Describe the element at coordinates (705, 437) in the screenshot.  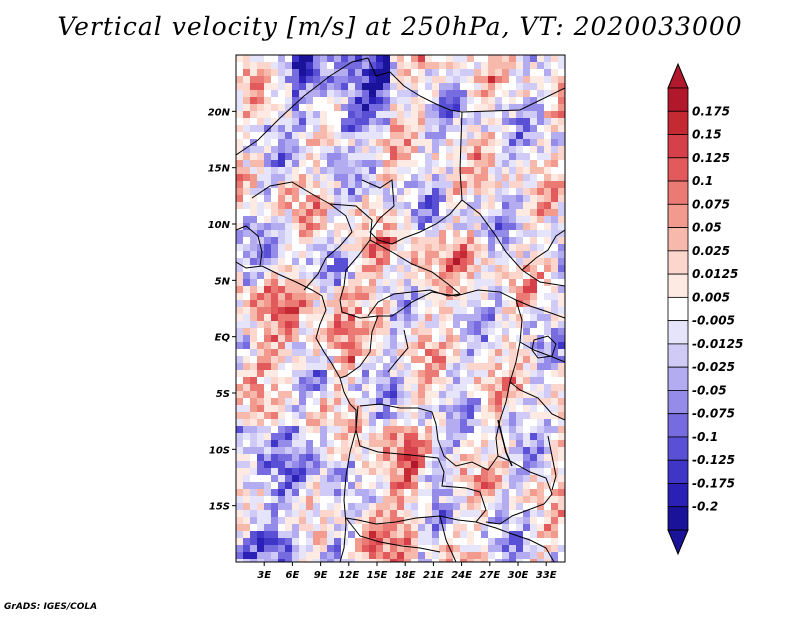
I see `colorbar-label: -0.1` at that location.